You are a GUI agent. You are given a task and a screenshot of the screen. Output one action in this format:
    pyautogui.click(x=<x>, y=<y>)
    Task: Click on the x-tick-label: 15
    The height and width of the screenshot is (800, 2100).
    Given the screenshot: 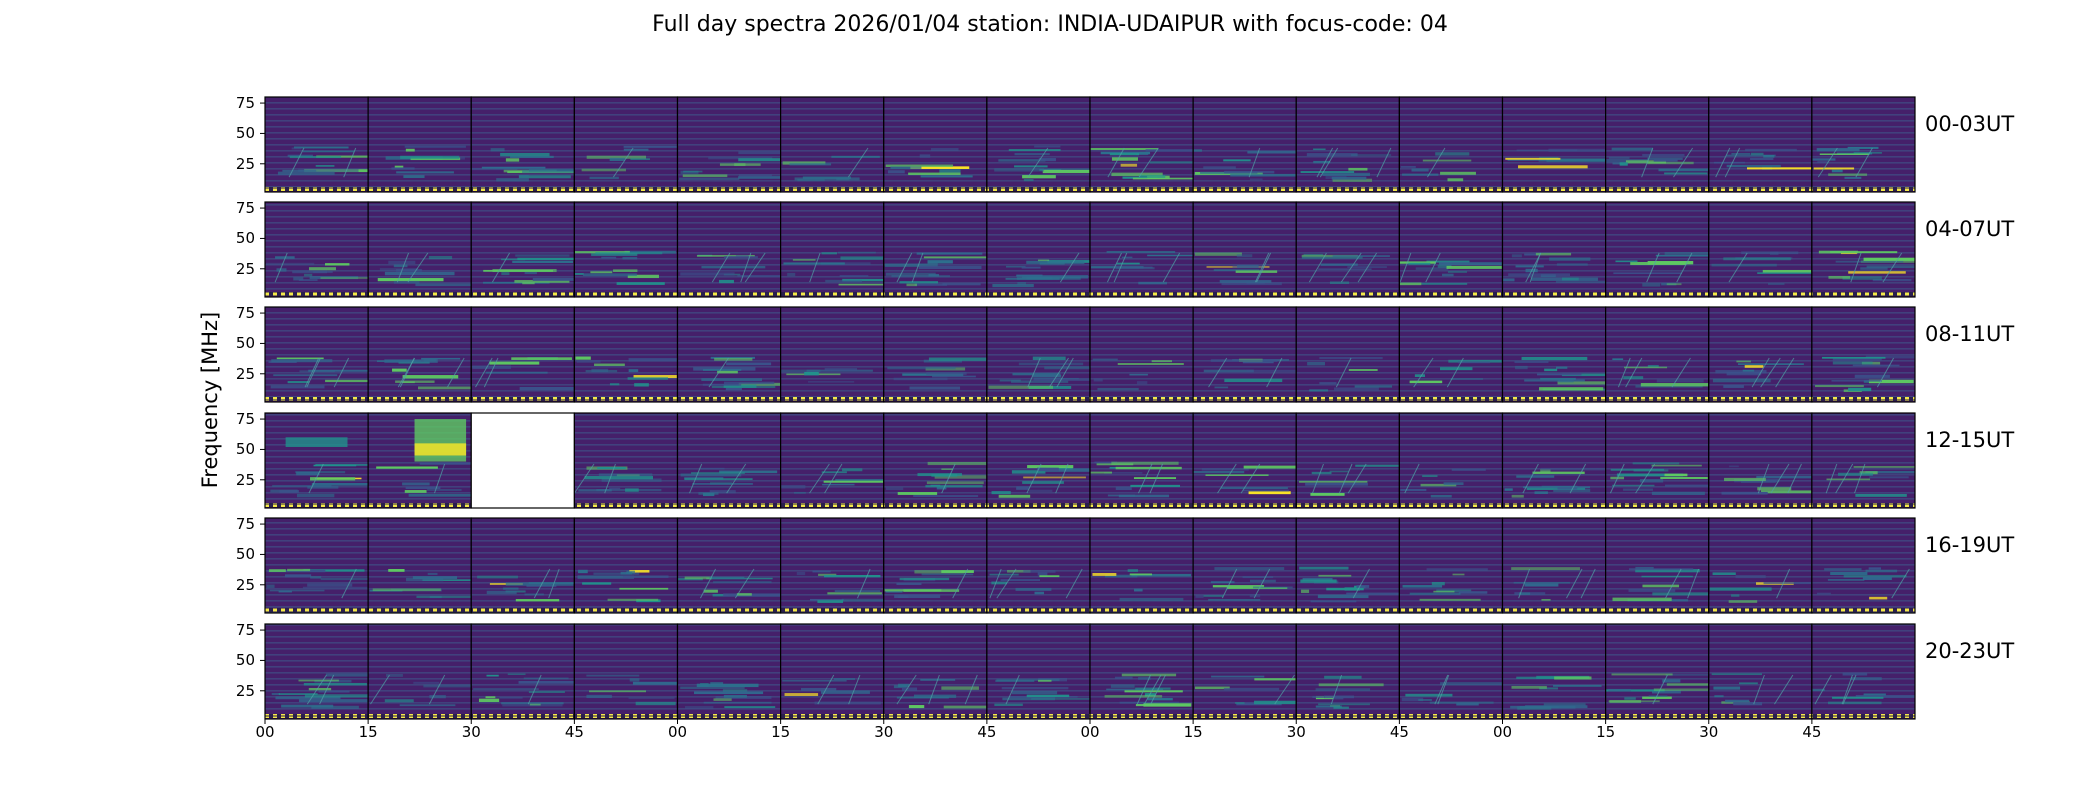 What is the action you would take?
    pyautogui.click(x=781, y=732)
    